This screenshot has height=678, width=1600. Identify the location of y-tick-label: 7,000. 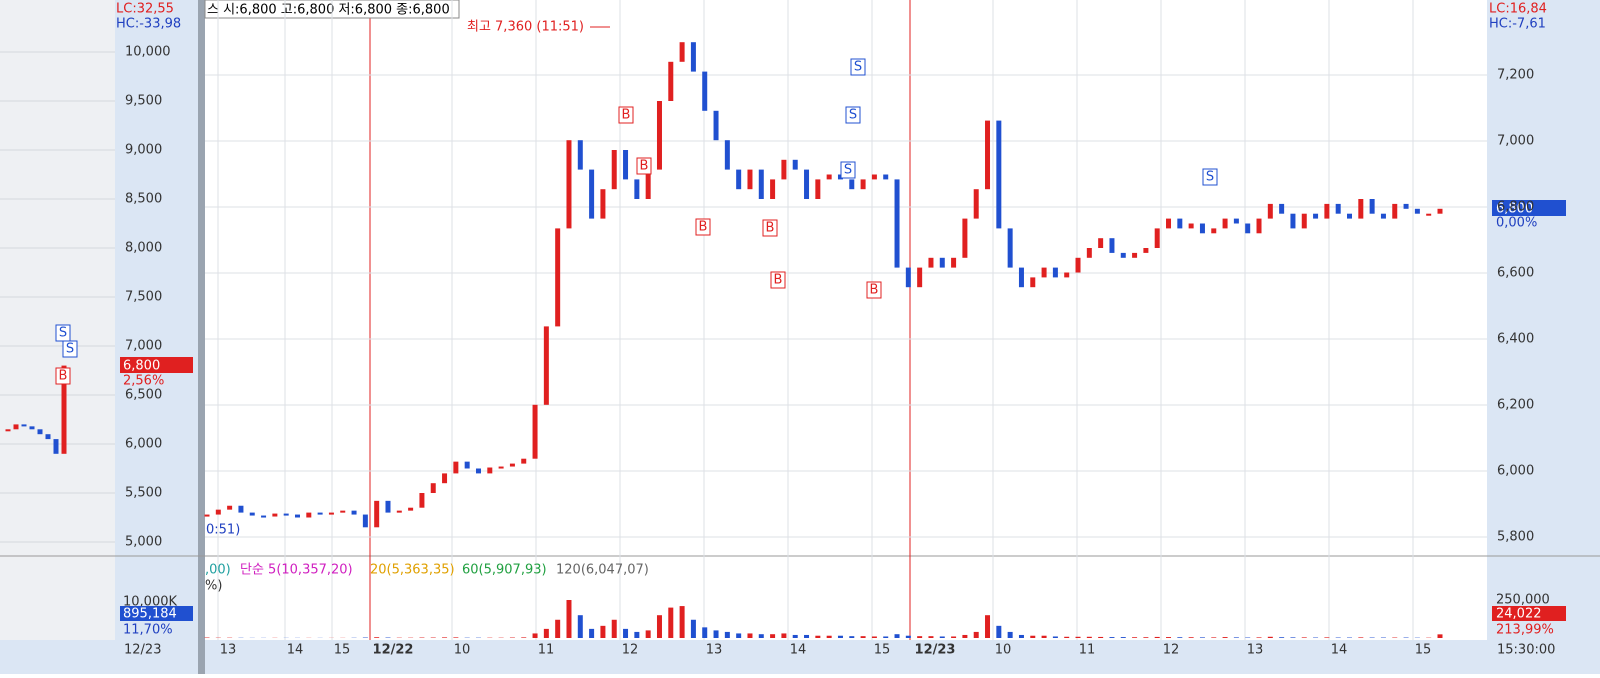
(143, 346).